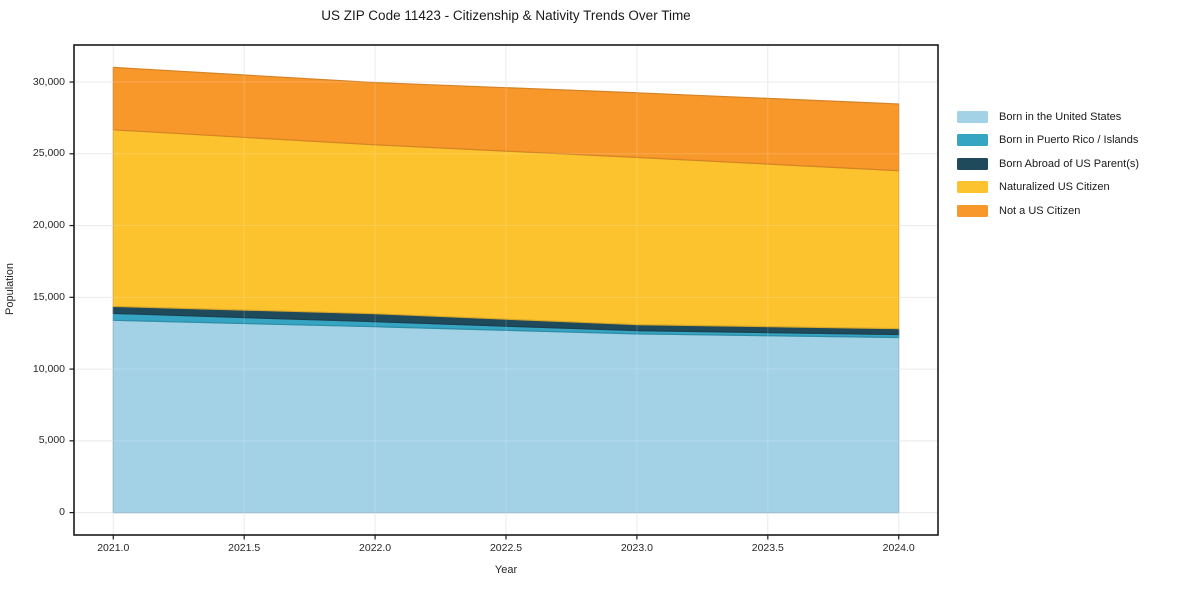 The image size is (1189, 590). Describe the element at coordinates (636, 548) in the screenshot. I see `x-tick-label: 2023.0` at that location.